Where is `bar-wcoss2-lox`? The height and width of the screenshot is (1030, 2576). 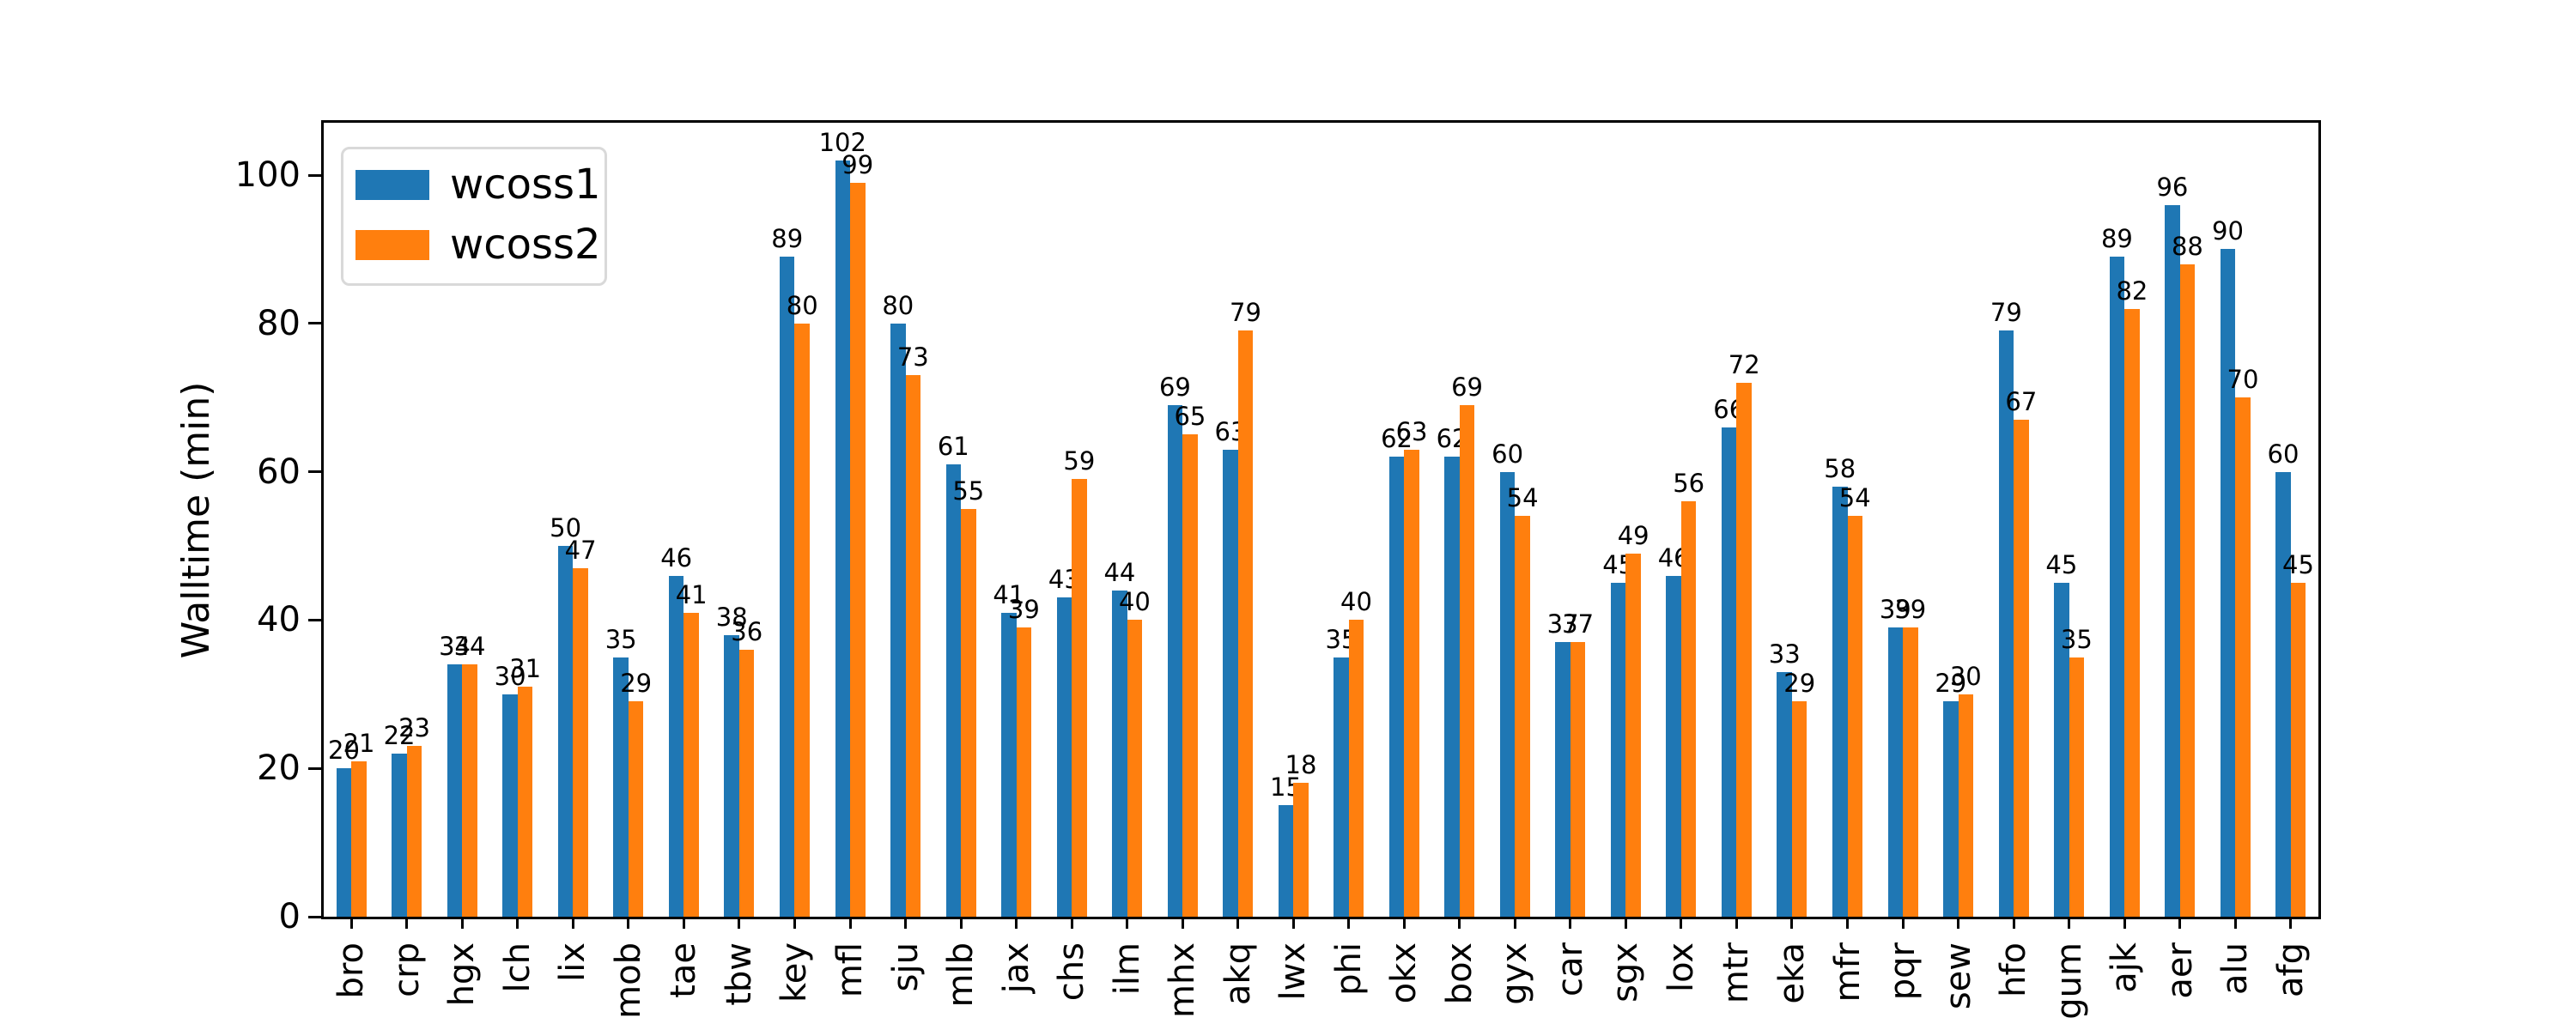 bar-wcoss2-lox is located at coordinates (1689, 709).